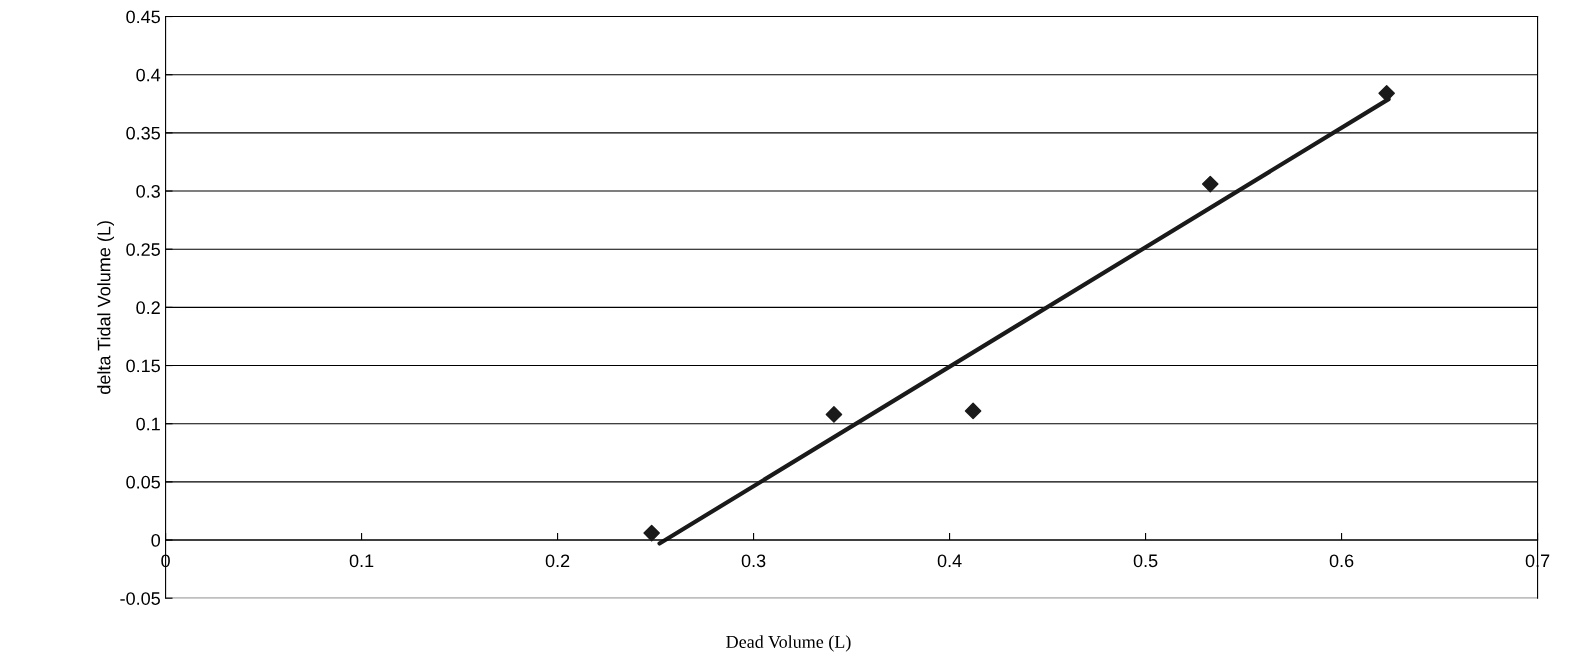 Image resolution: width=1577 pixels, height=661 pixels. I want to click on y-tick-label: -0.05, so click(140, 598).